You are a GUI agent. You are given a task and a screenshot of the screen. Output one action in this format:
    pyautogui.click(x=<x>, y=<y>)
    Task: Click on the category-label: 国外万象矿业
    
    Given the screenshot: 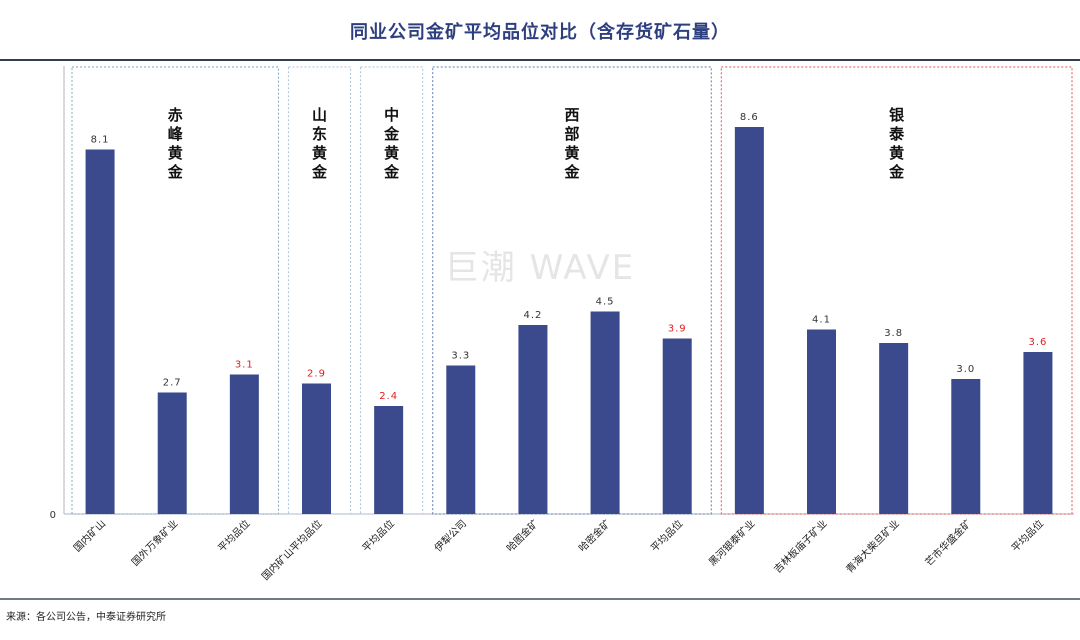 What is the action you would take?
    pyautogui.click(x=155, y=543)
    